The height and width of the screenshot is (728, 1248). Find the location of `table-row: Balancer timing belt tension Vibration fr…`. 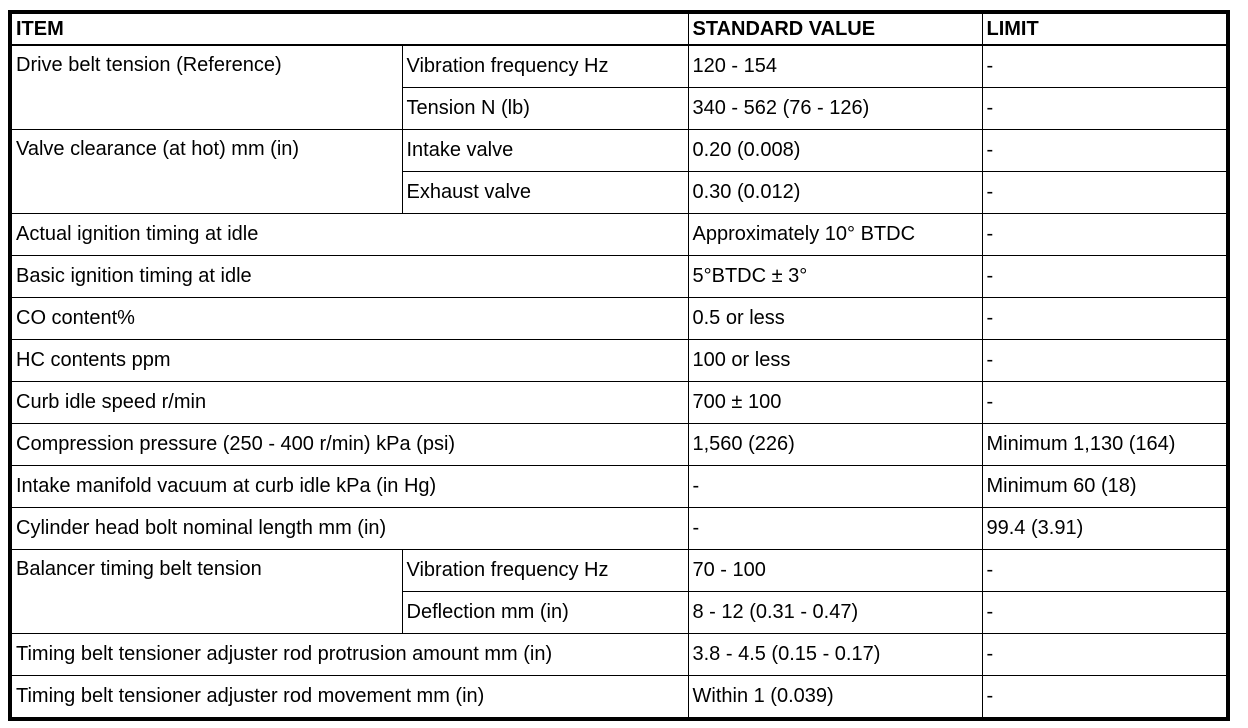

table-row: Balancer timing belt tension Vibration fr… is located at coordinates (619, 591).